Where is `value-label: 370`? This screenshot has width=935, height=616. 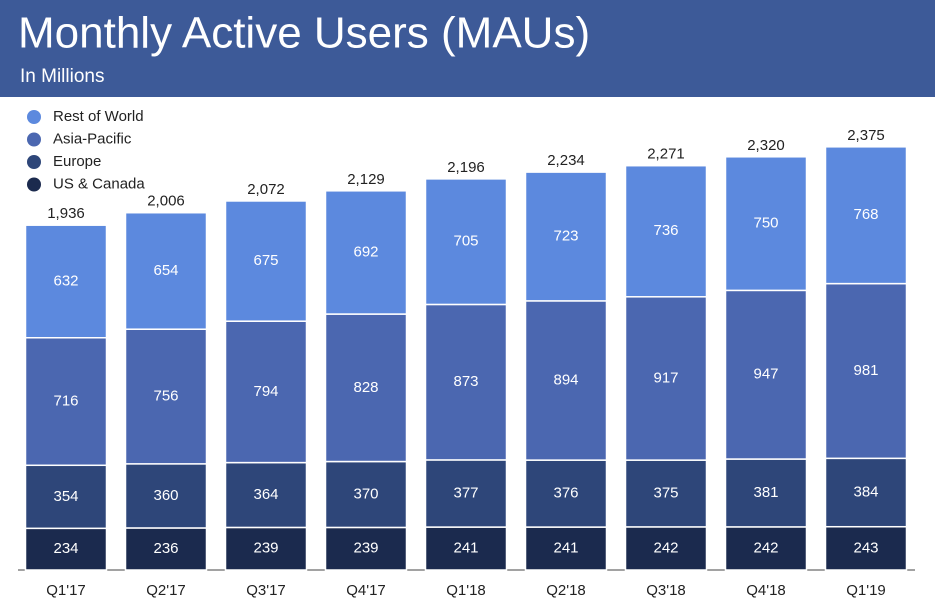
value-label: 370 is located at coordinates (365, 493).